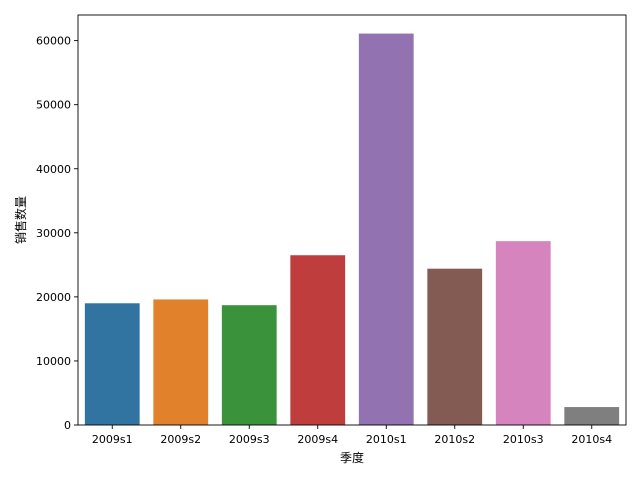 This screenshot has height=484, width=640. I want to click on bar-2009s4, so click(318, 340).